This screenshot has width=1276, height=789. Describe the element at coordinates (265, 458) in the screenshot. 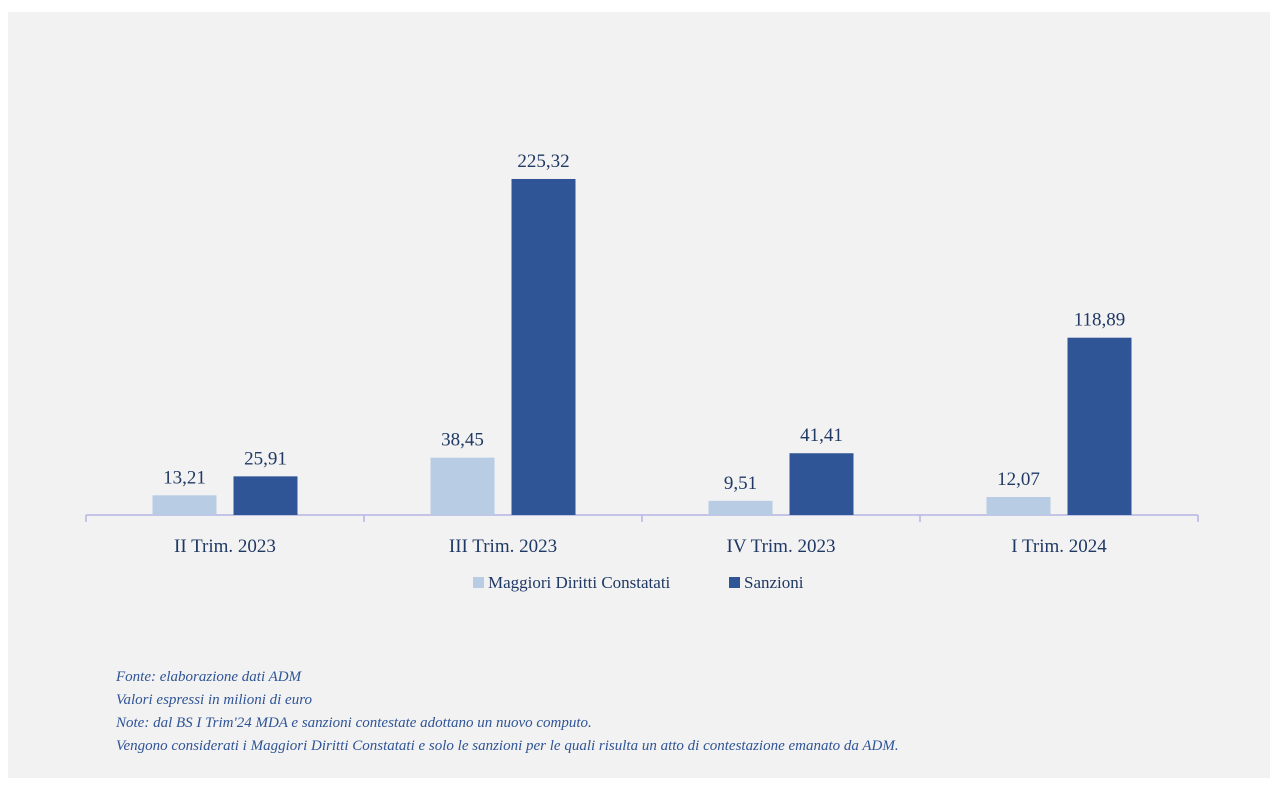

I see `data-label: 25,91` at that location.